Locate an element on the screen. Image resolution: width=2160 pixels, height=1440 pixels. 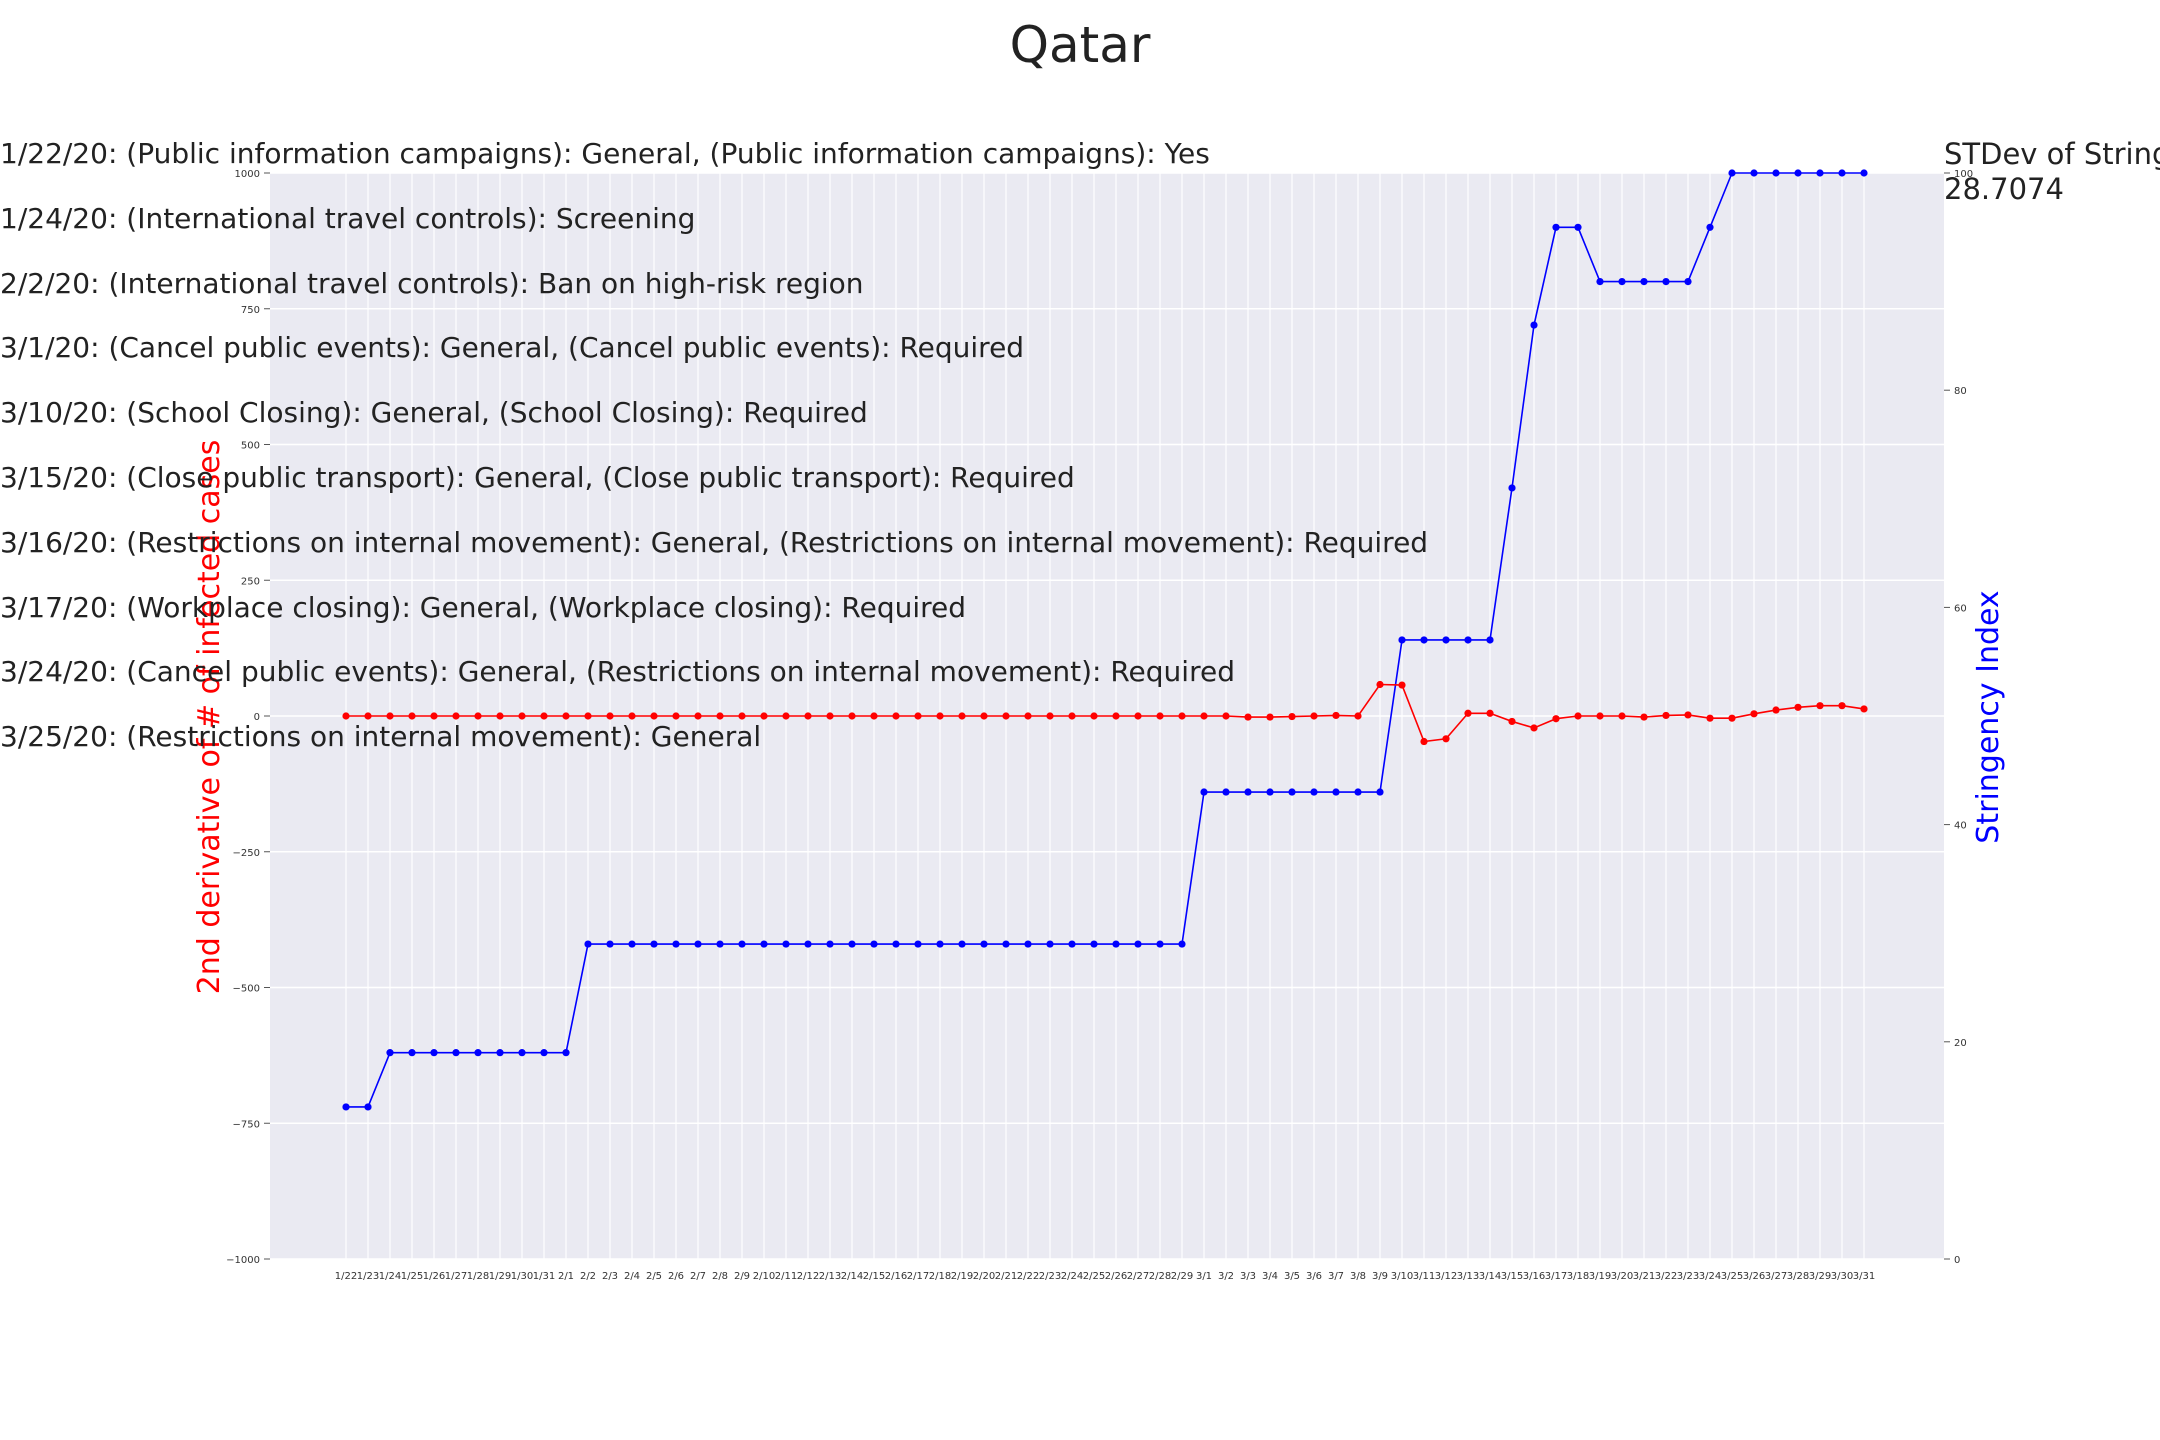
x-tick-label: 2/28 is located at coordinates (1160, 1276).